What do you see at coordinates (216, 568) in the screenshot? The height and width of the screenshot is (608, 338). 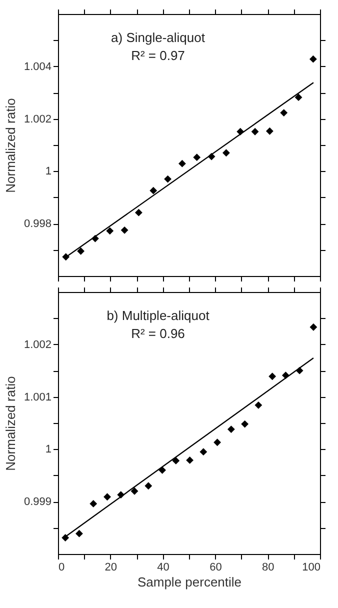 I see `x-tick-label: 60` at bounding box center [216, 568].